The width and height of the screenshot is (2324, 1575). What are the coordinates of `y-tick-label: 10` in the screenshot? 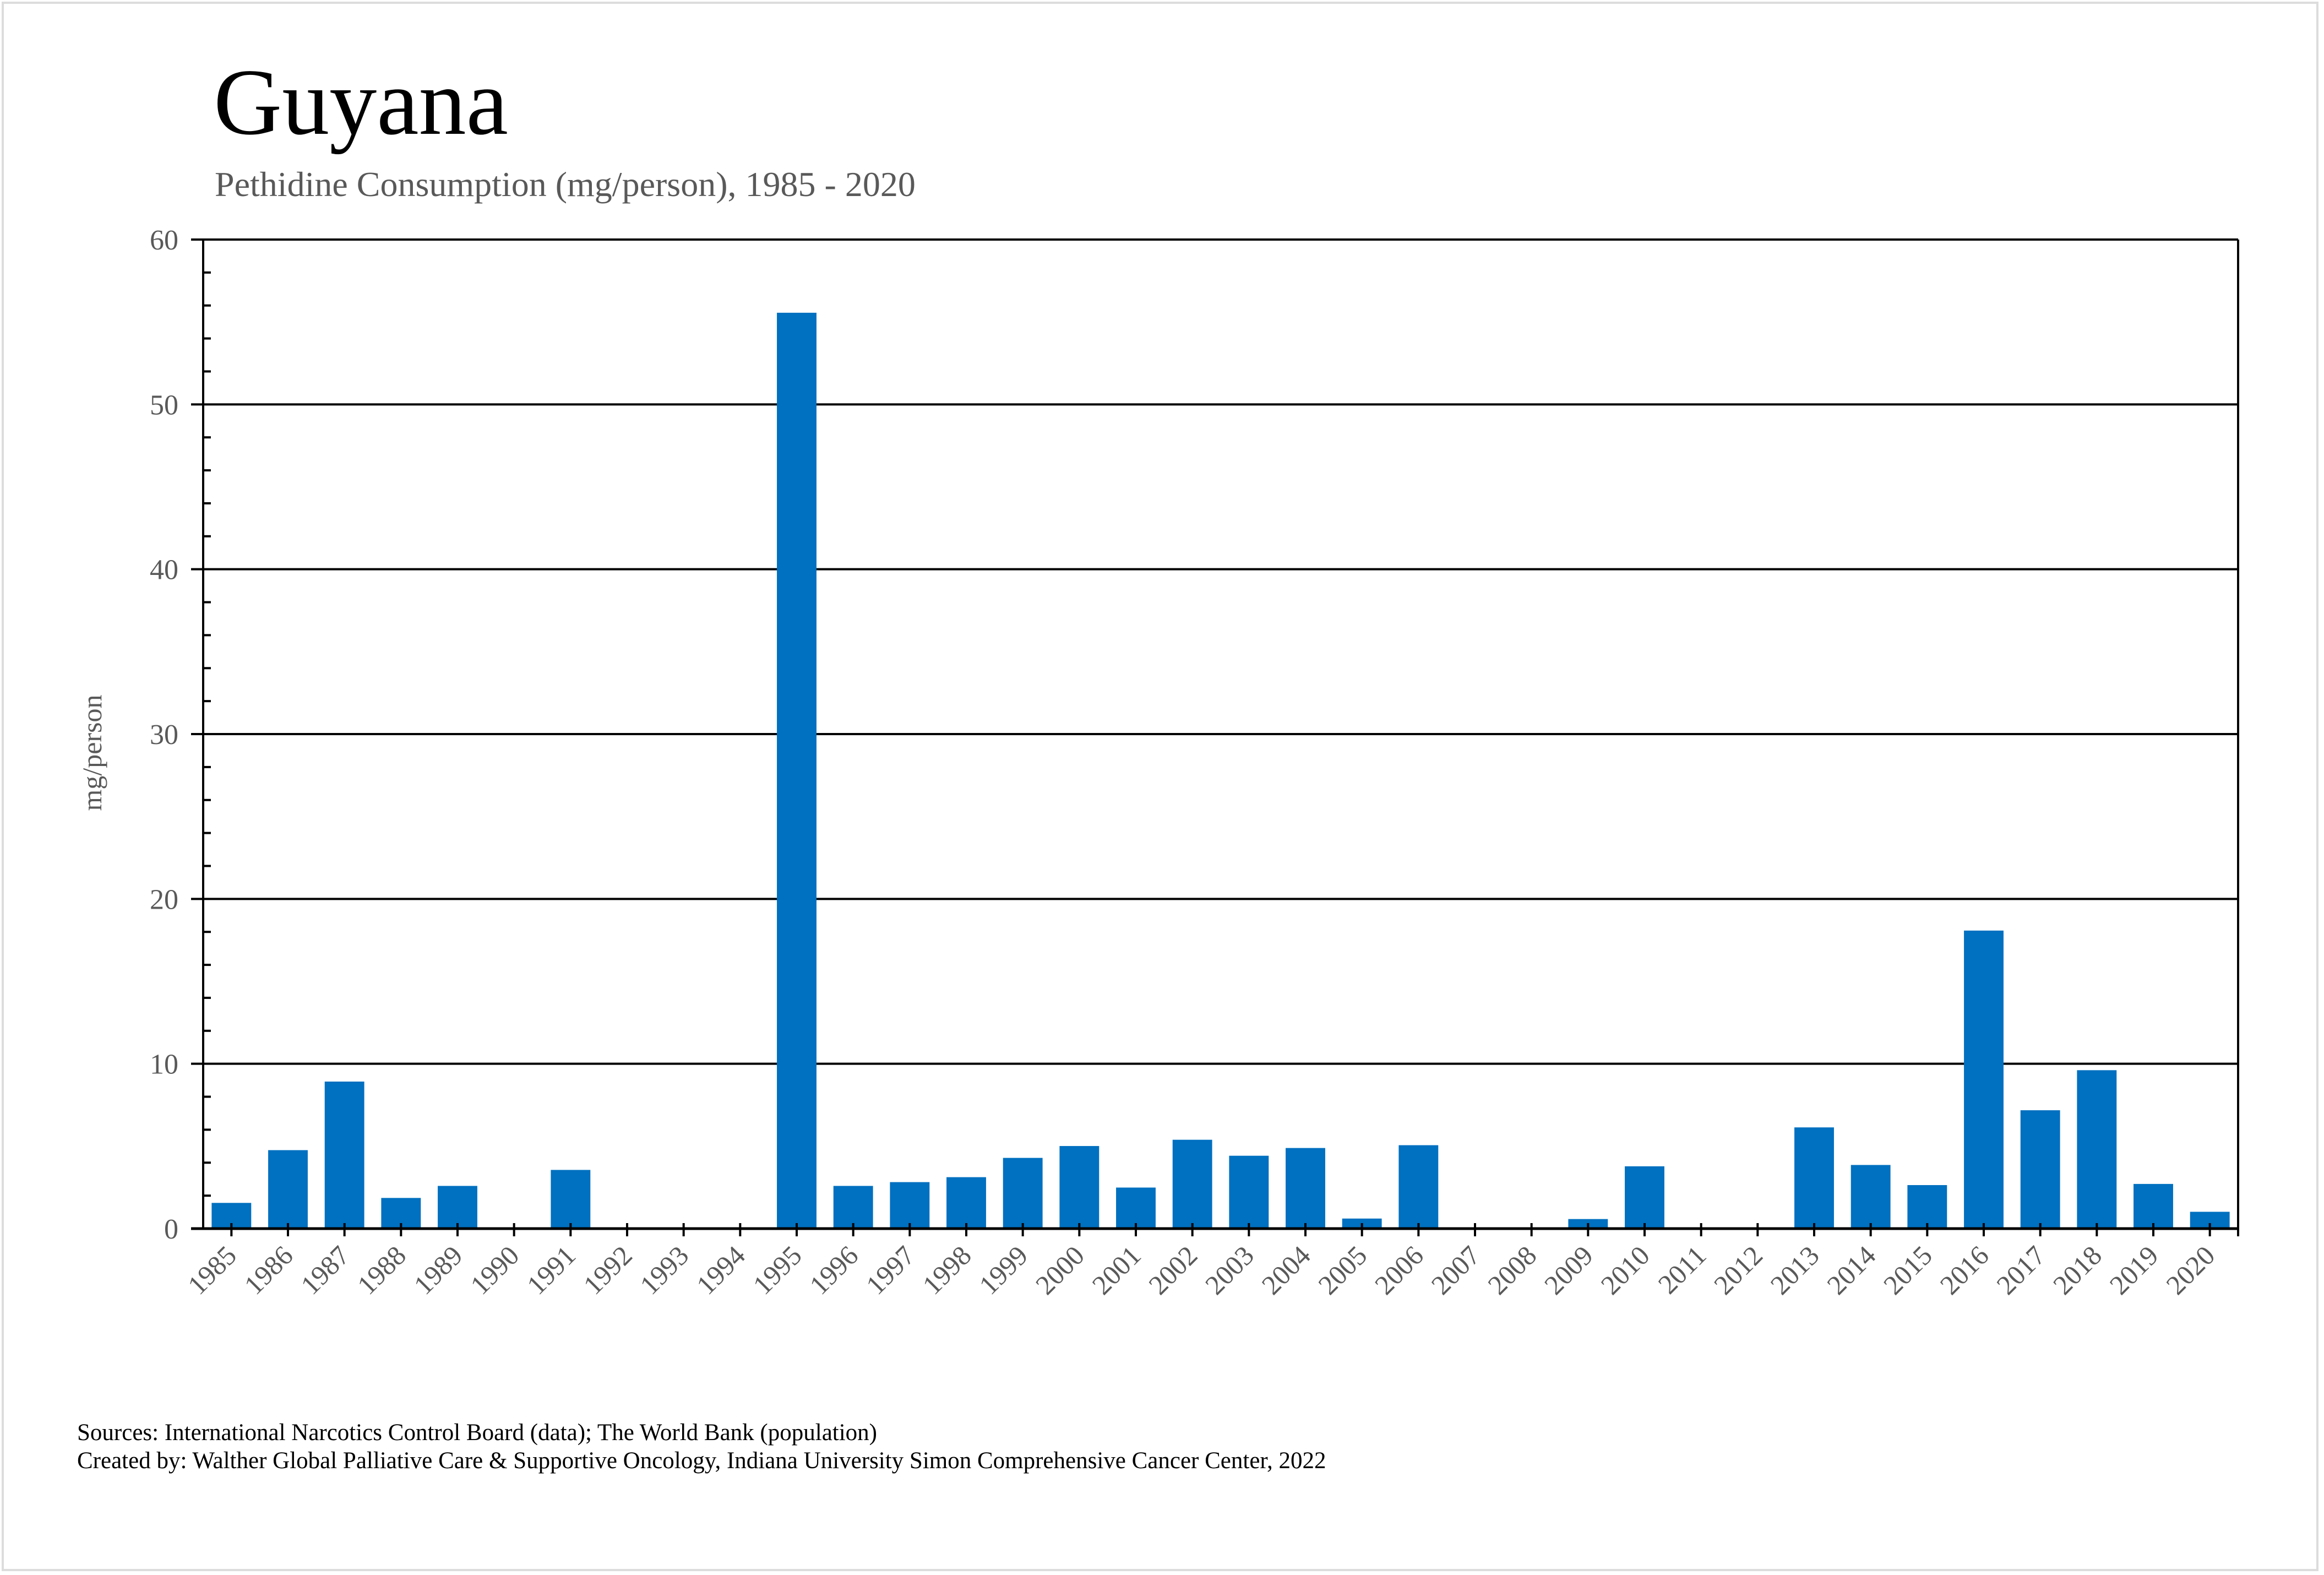 It's located at (164, 1064).